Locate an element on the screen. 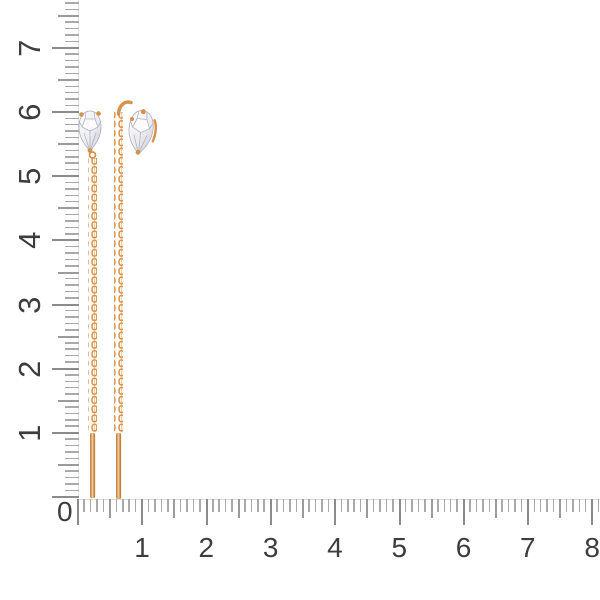  h-ruler-label-1: 1 is located at coordinates (142, 547).